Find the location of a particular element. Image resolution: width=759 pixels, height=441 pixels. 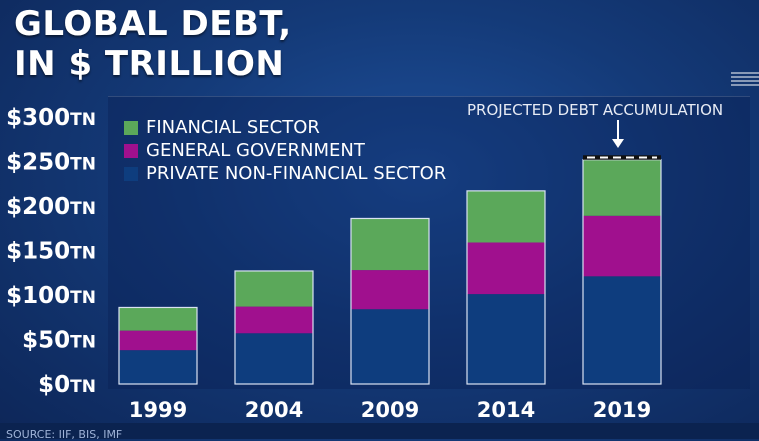

bar-outline-2009 is located at coordinates (390, 301).